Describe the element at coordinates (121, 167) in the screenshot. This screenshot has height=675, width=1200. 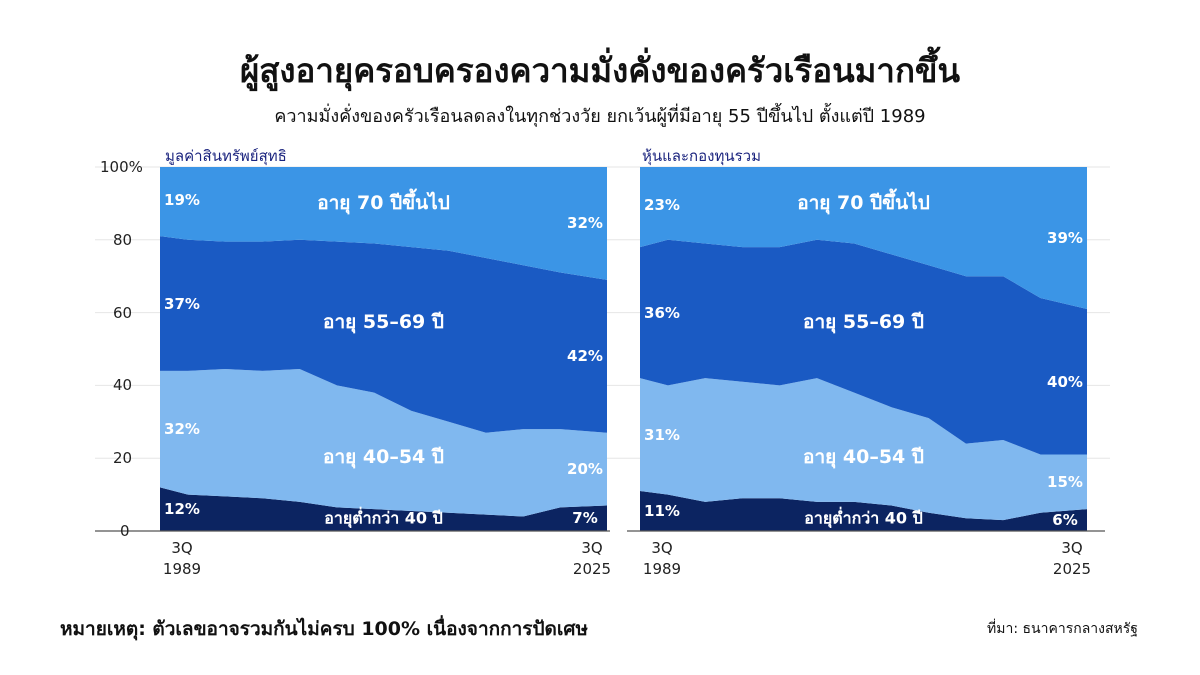
I see `y-tick-label: 100%` at that location.